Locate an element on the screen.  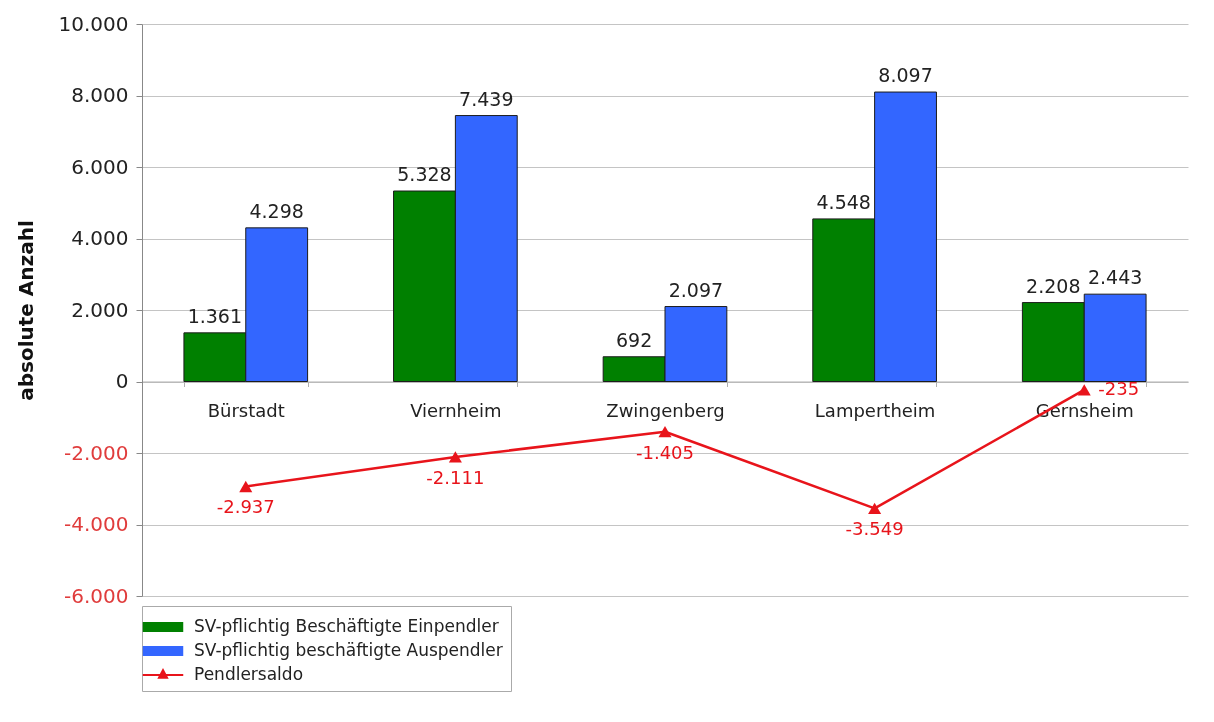
y-tick-label: 4.000 is located at coordinates (100, 238).